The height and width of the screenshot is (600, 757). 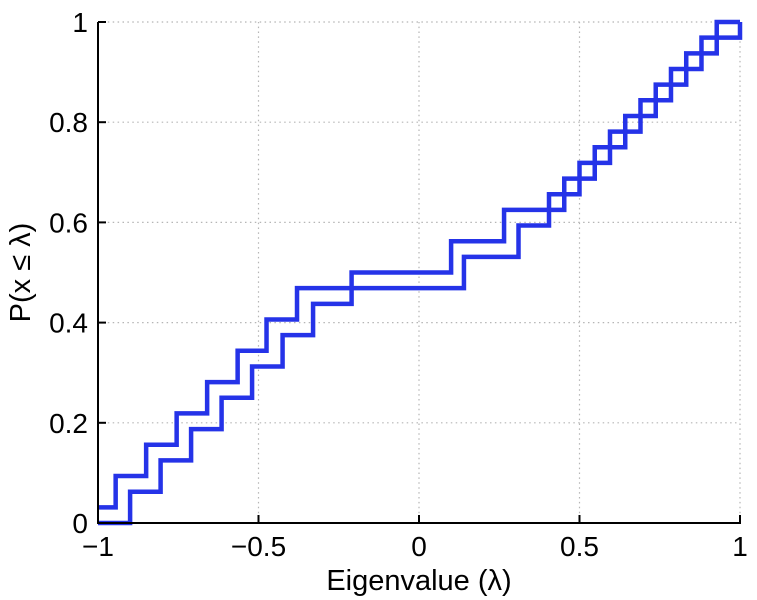 What do you see at coordinates (98, 546) in the screenshot?
I see `x-tick-label: −1` at bounding box center [98, 546].